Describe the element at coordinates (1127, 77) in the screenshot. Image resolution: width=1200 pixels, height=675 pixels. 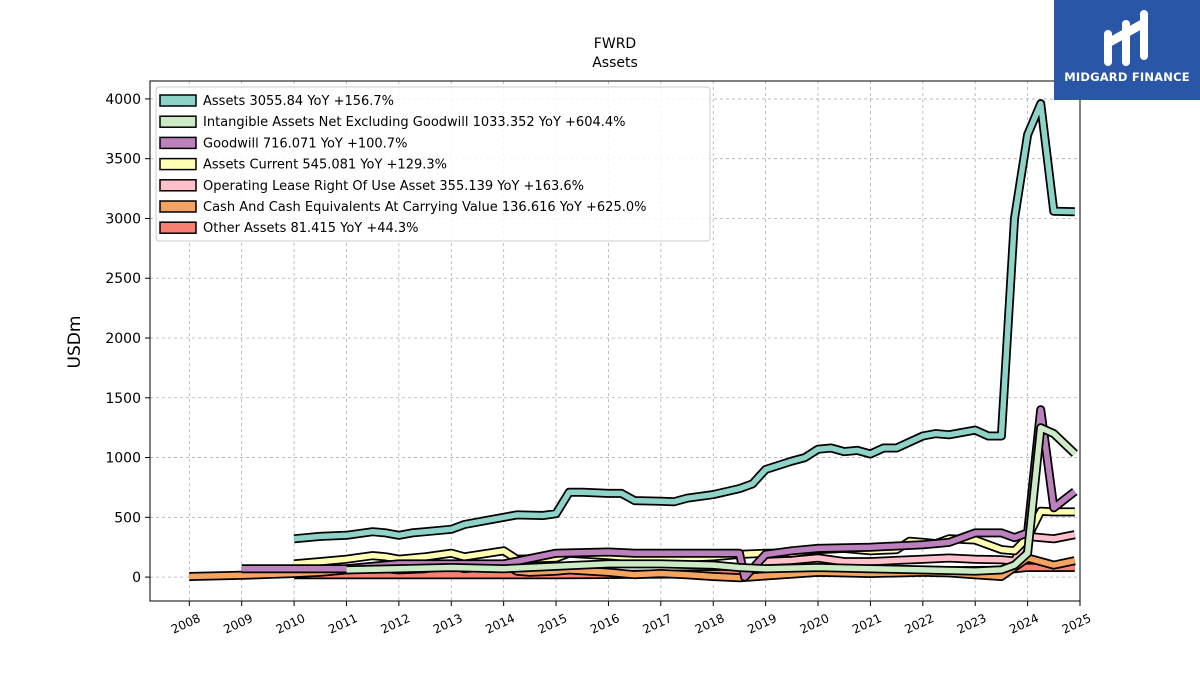
I see `brand-name: MIDGARD FINANCE` at that location.